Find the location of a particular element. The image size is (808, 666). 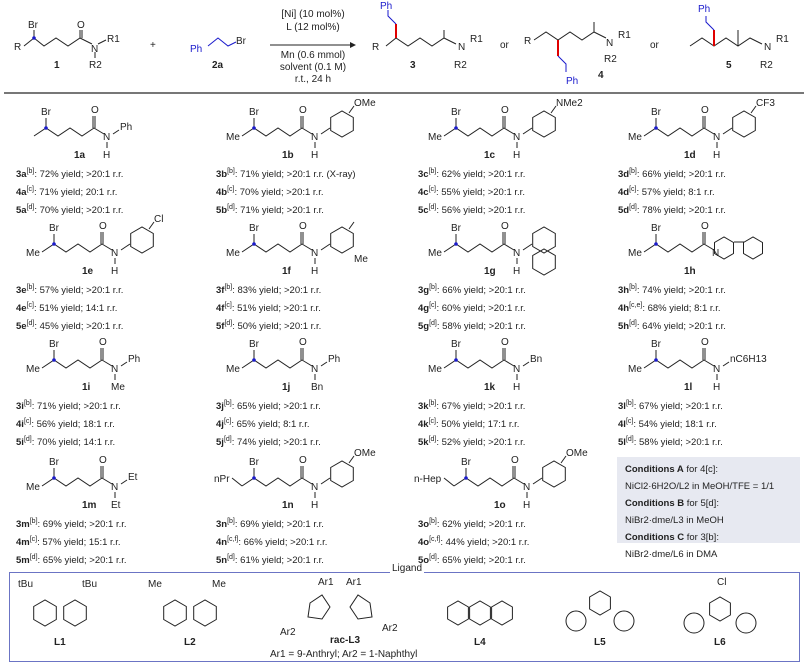

compound-label: 1g is located at coordinates (490, 271).